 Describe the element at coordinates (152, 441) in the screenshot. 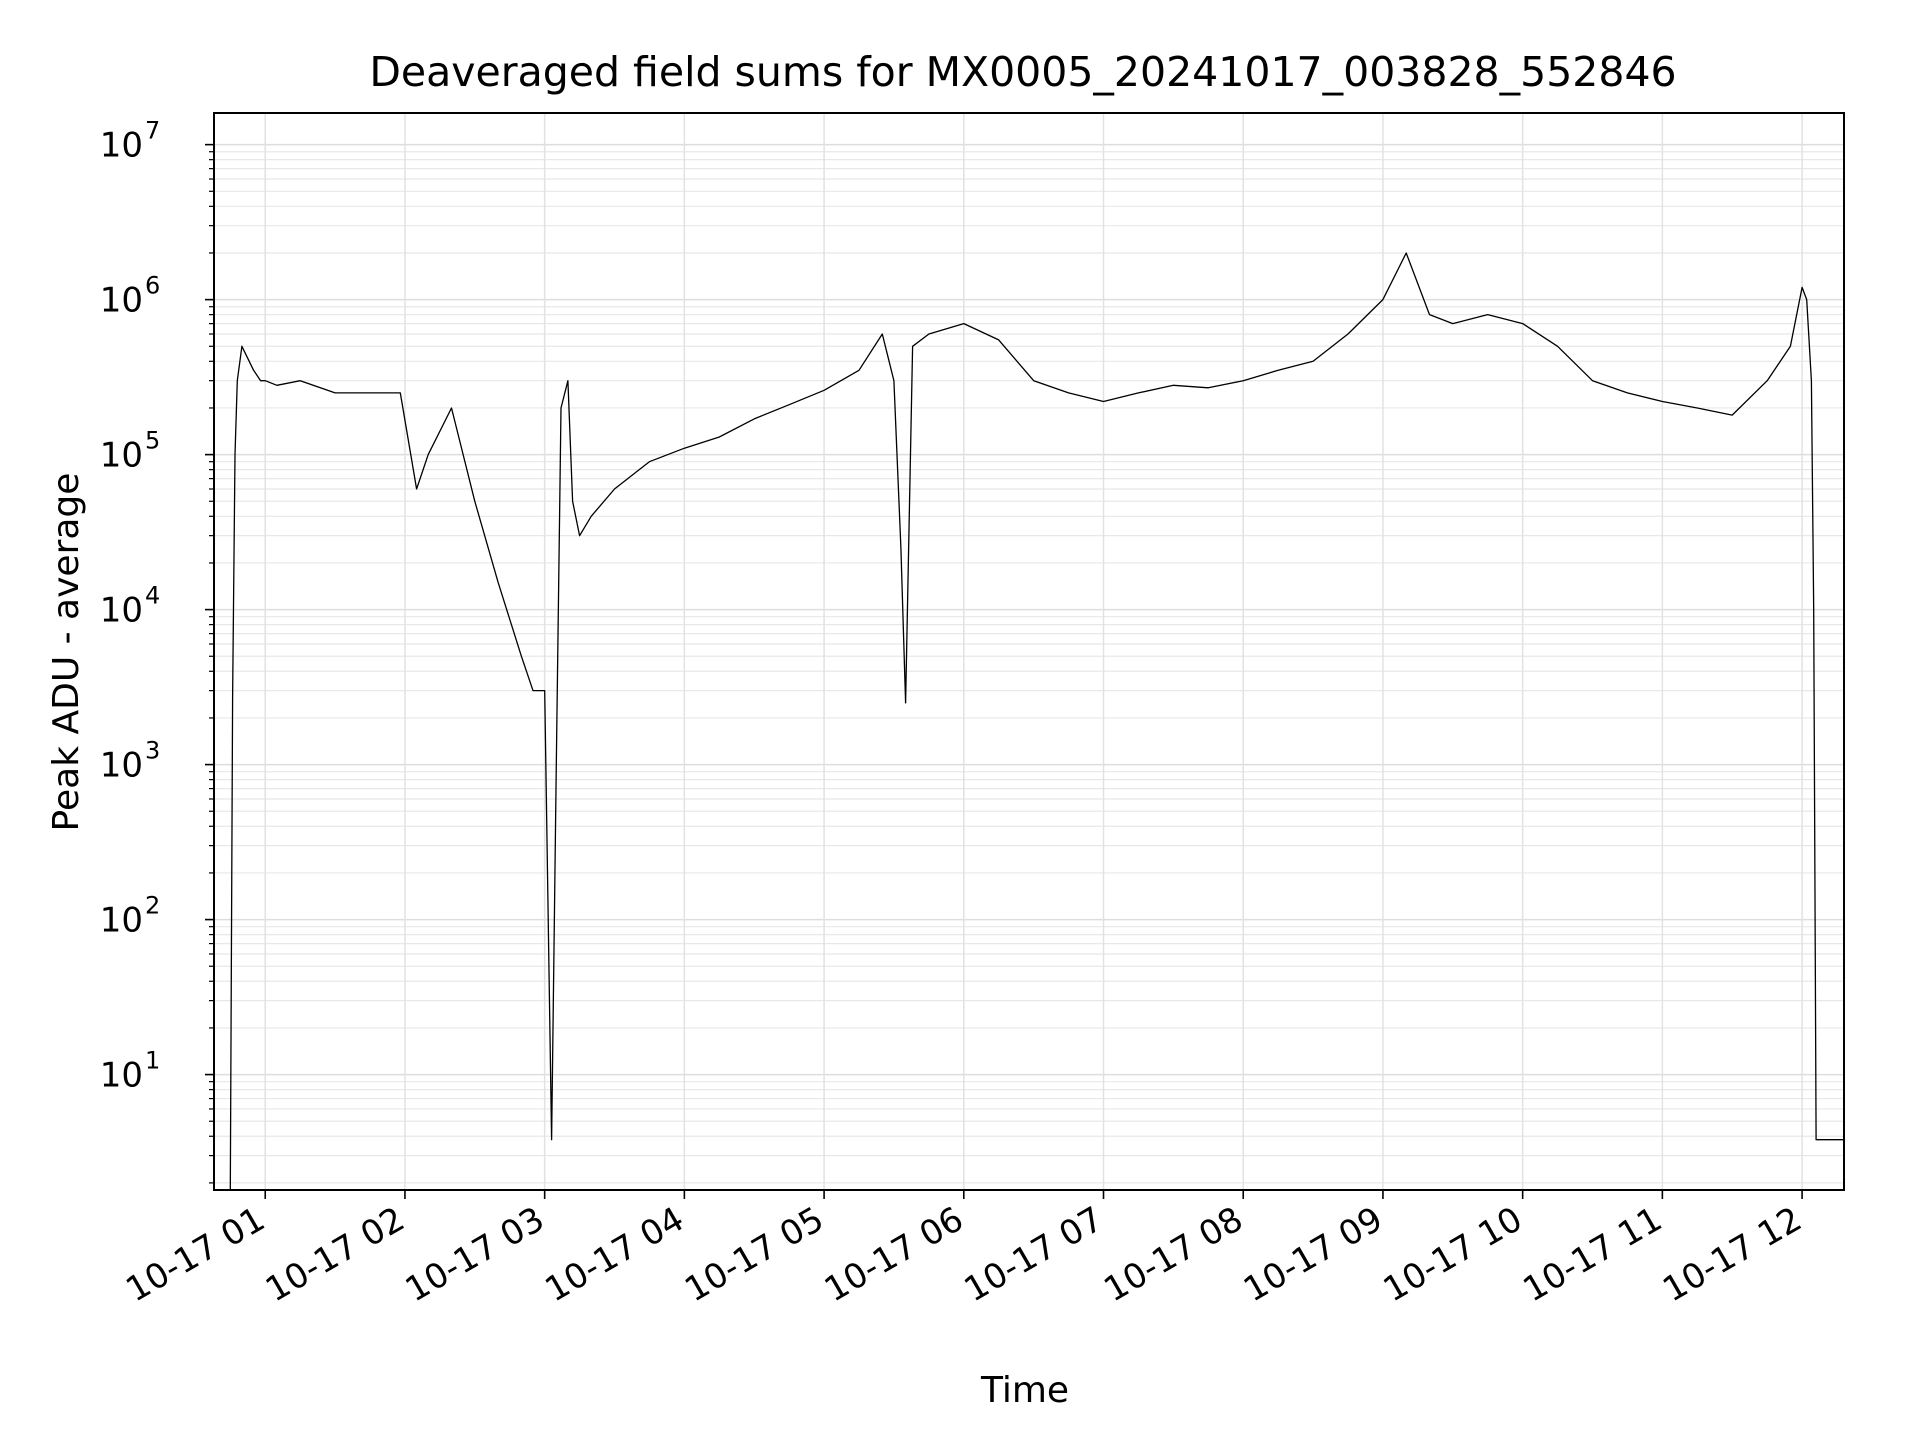

I see `y-tick-label-exponent: 5` at that location.